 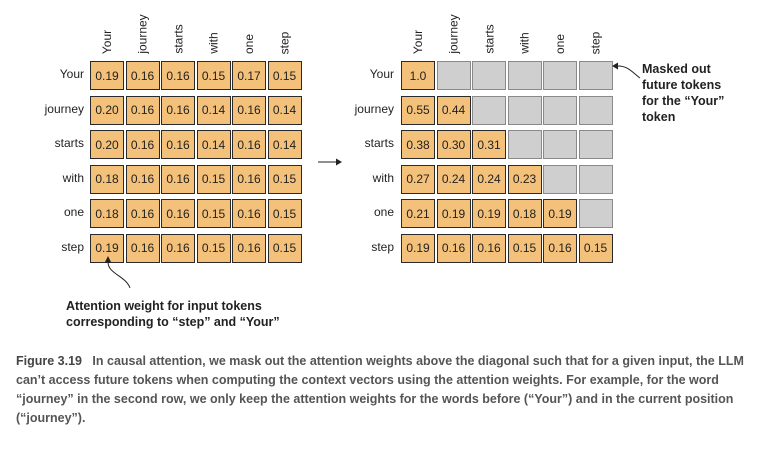 What do you see at coordinates (178, 39) in the screenshot?
I see `left-col-label: starts` at bounding box center [178, 39].